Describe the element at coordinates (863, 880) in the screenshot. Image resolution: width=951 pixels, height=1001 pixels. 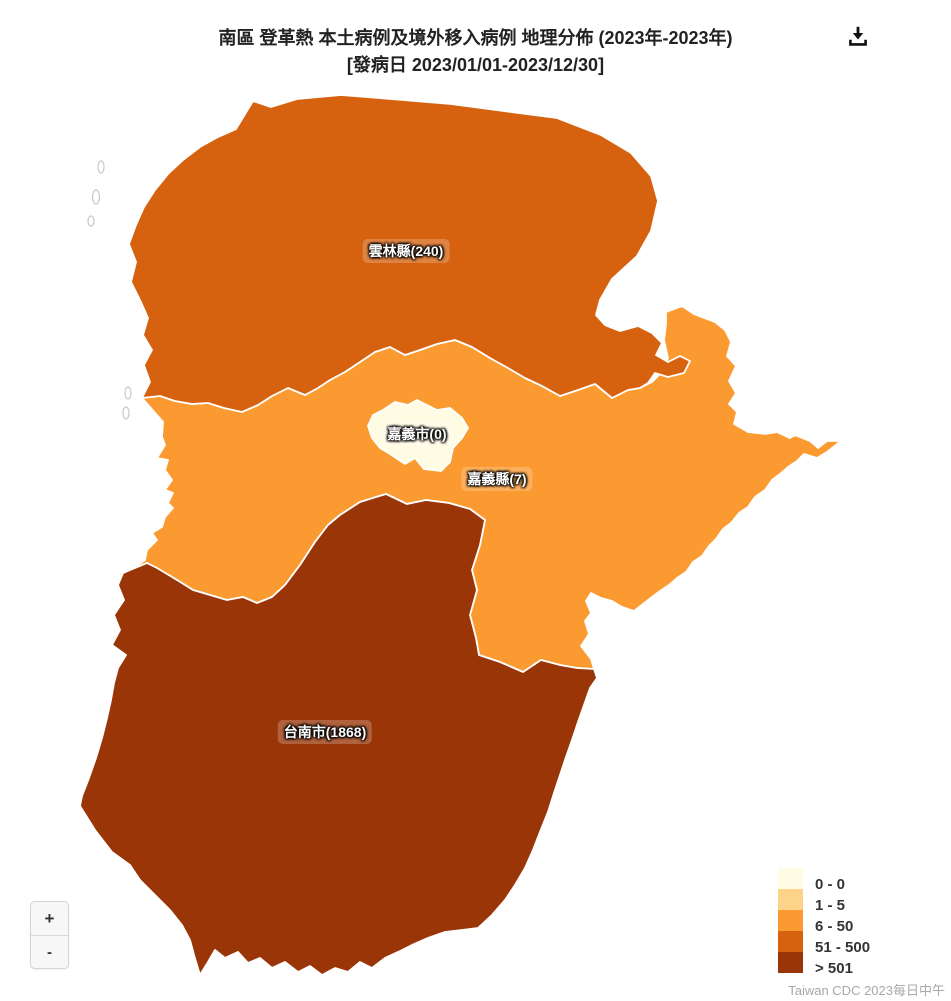
I see `legend-row: 0 - 0` at that location.